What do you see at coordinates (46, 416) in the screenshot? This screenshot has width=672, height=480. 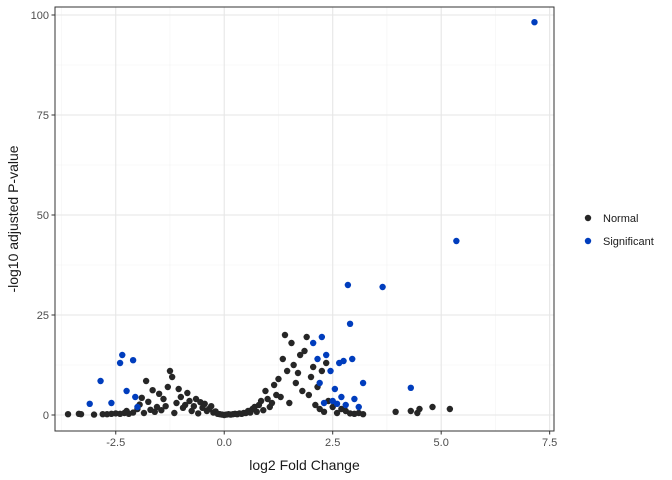 I see `y-tick-label: 0` at bounding box center [46, 416].